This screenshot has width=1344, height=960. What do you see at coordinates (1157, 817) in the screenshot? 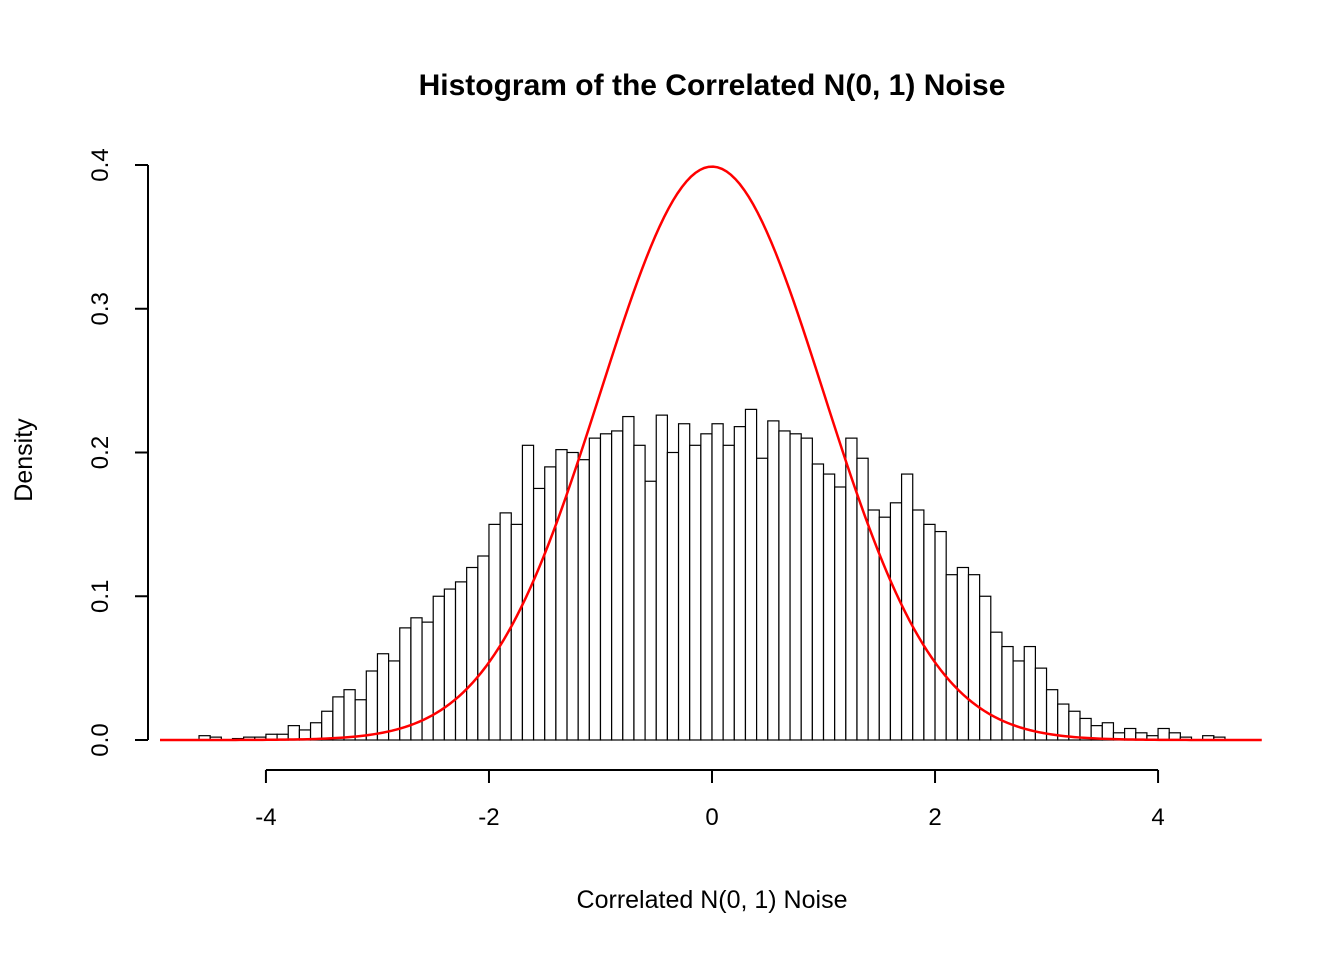
I see `x-tick-label: 4` at bounding box center [1157, 817].